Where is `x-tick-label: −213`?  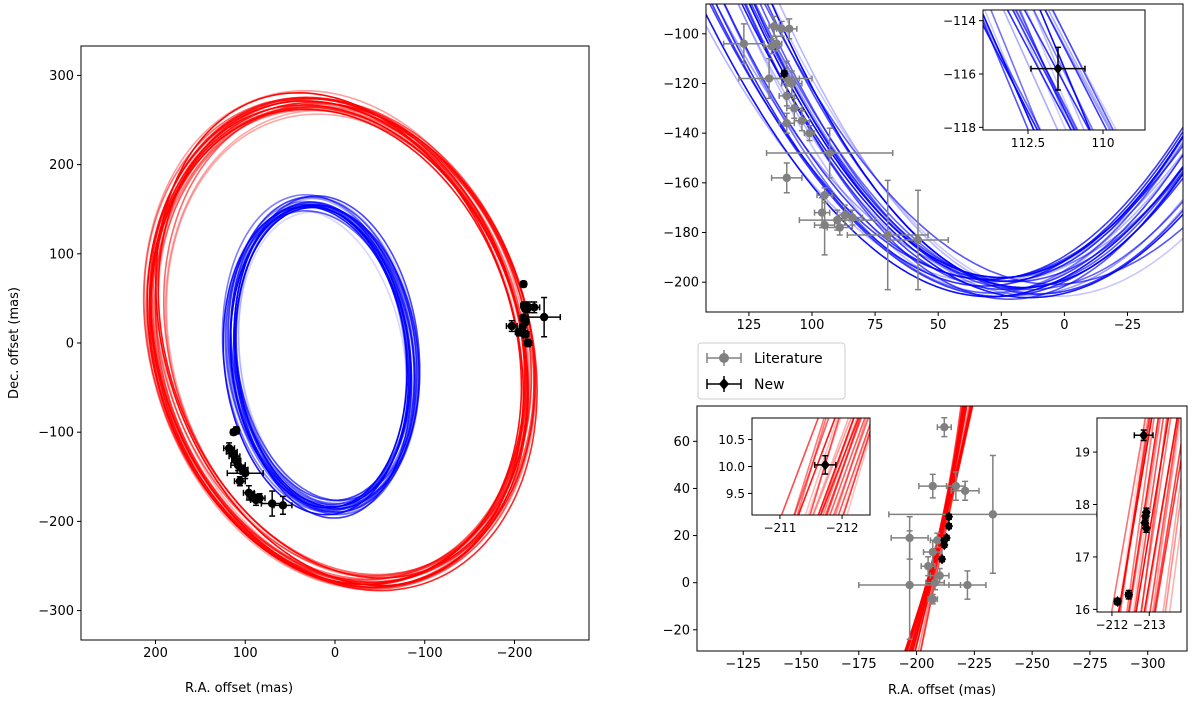
x-tick-label: −213 is located at coordinates (1149, 625).